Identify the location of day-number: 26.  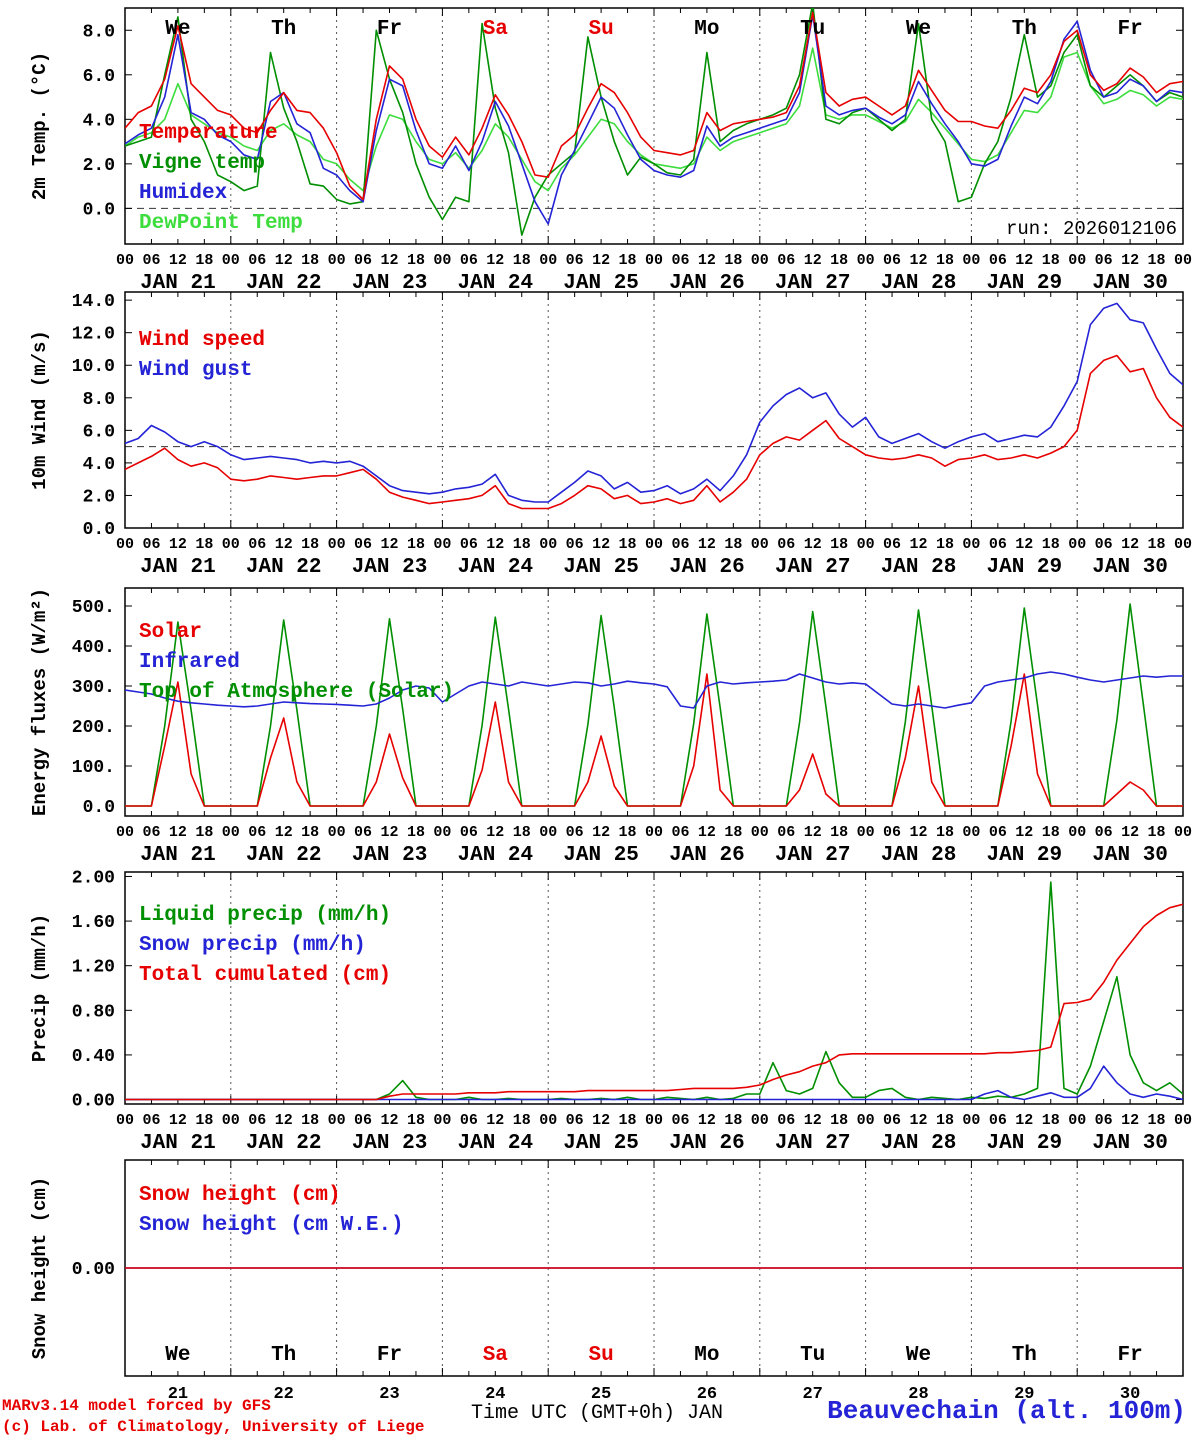
(707, 1394).